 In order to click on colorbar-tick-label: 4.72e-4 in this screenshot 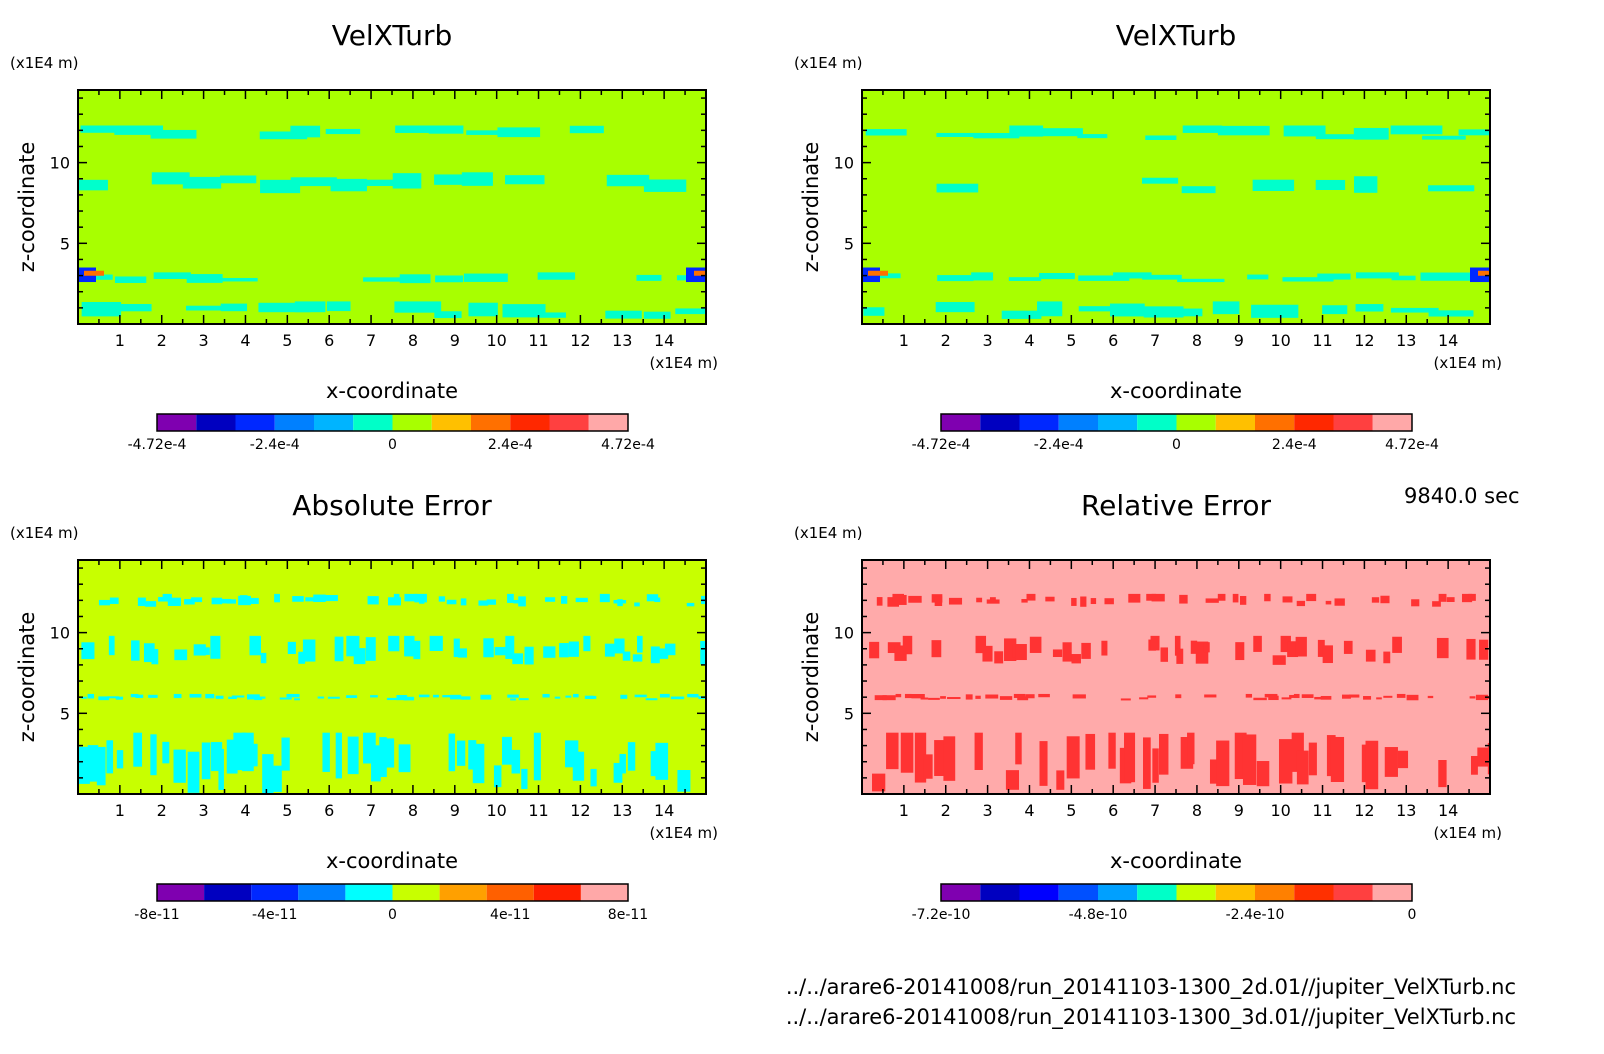, I will do `click(1412, 445)`.